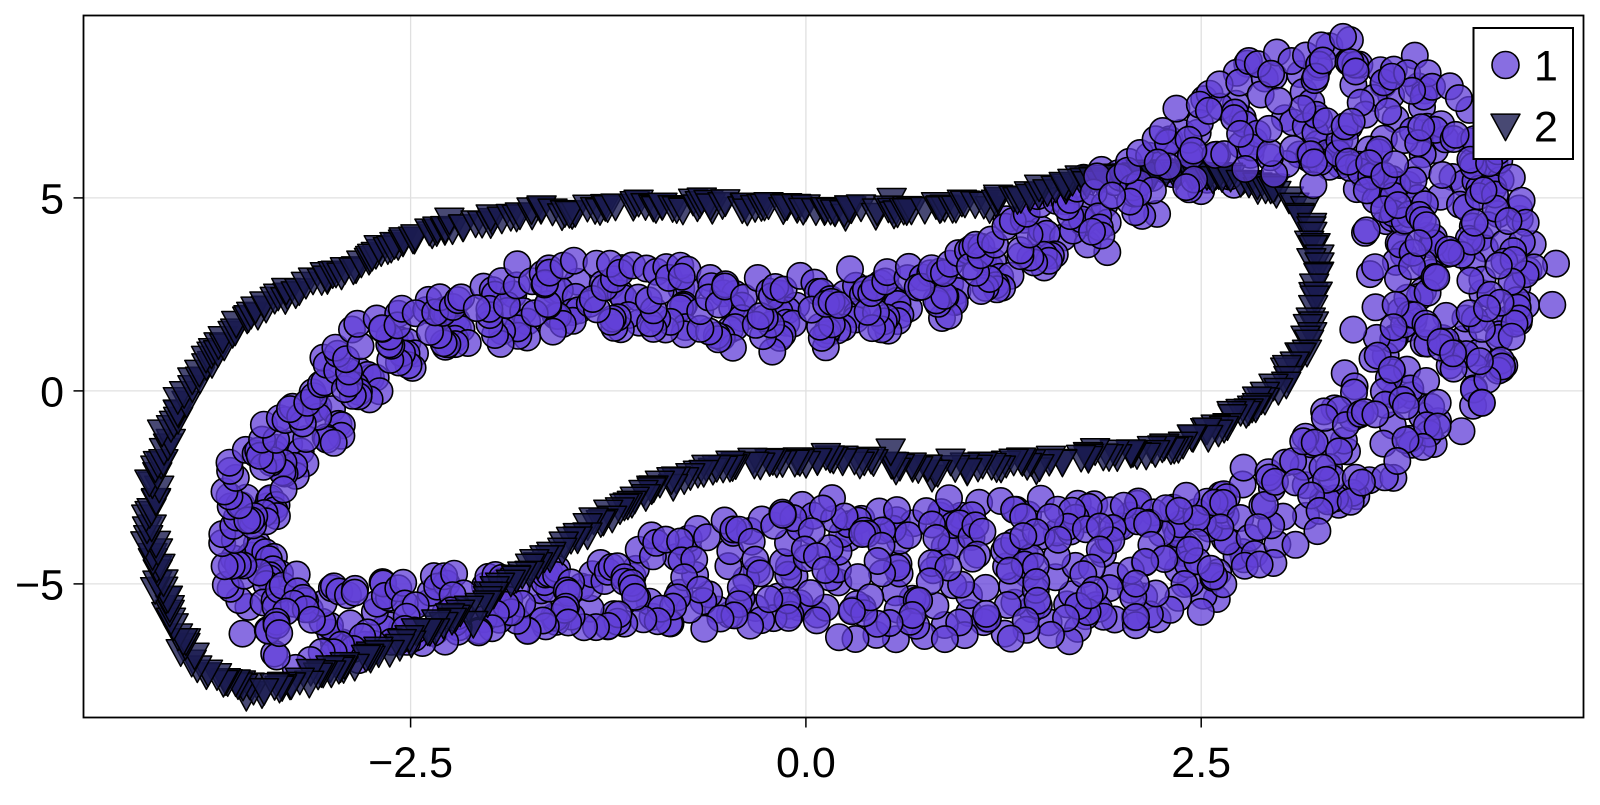  I want to click on svg-text: 2.5, so click(1201, 763).